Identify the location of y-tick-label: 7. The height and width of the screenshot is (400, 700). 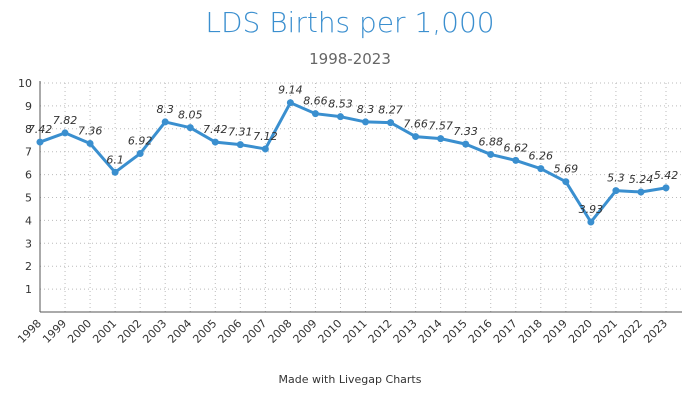
(28, 152).